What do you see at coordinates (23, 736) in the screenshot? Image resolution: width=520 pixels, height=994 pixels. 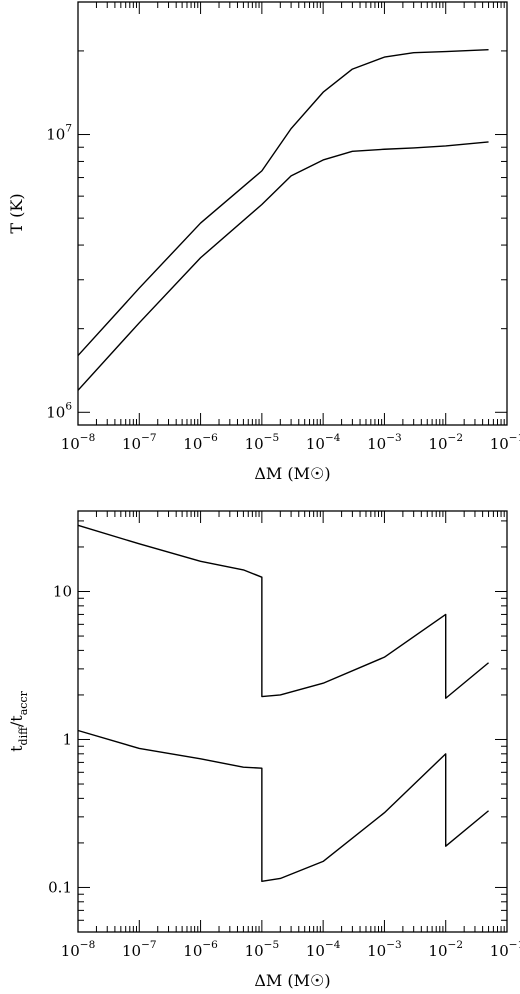 I see `y-axis-label-subscript: diff` at bounding box center [23, 736].